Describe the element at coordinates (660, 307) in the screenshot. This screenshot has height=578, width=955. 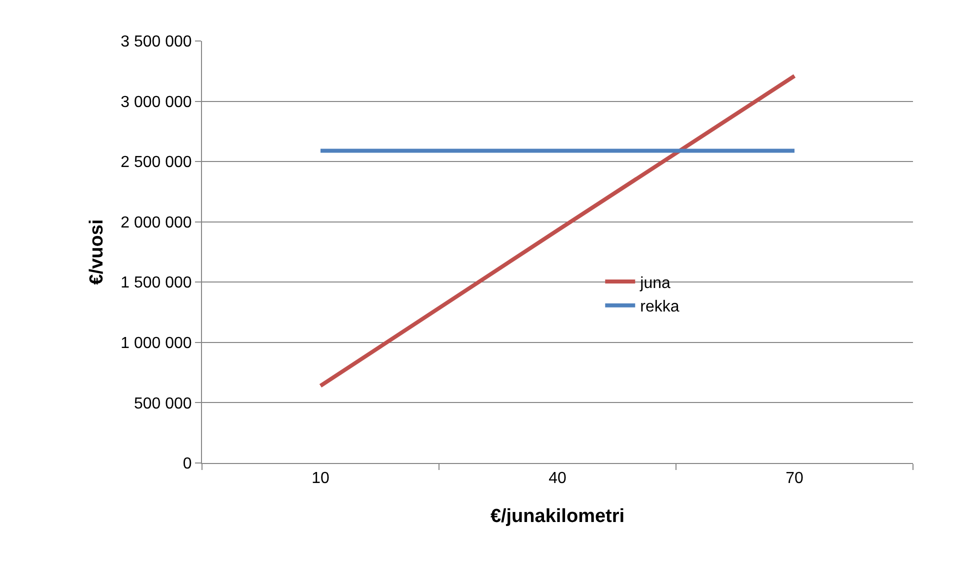
I see `legend-label: rekka` at that location.